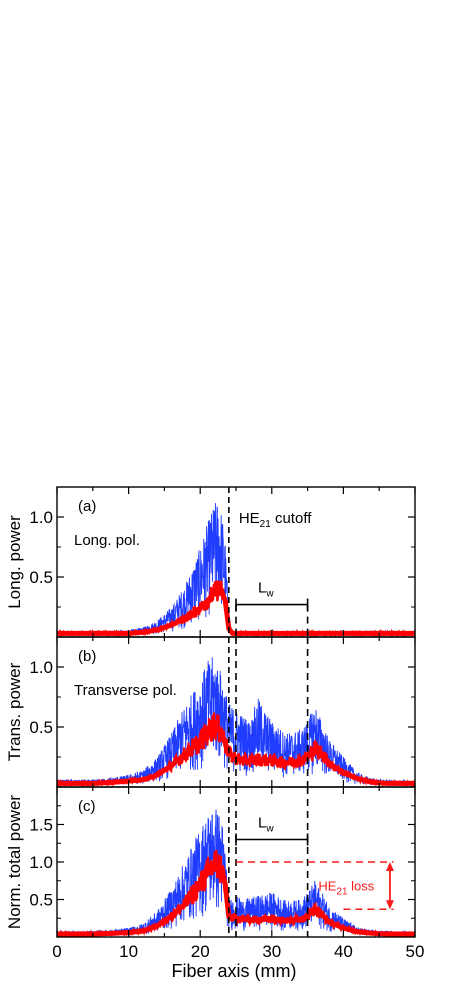  I want to click on x-tick-label: 50, so click(415, 951).